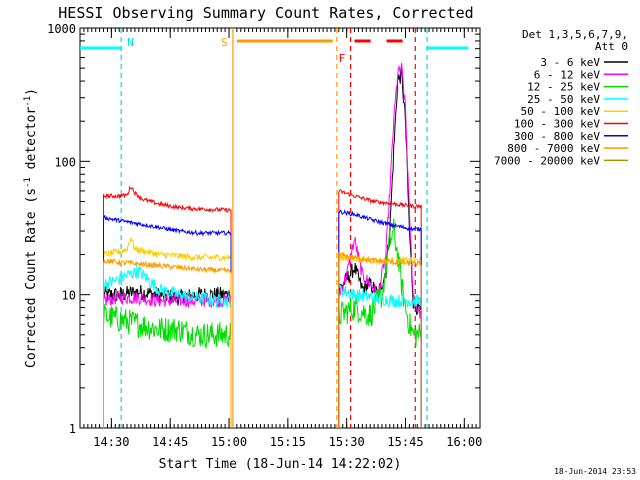  What do you see at coordinates (28, 182) in the screenshot?
I see `y-axis-label-sup1: -1` at bounding box center [28, 182].